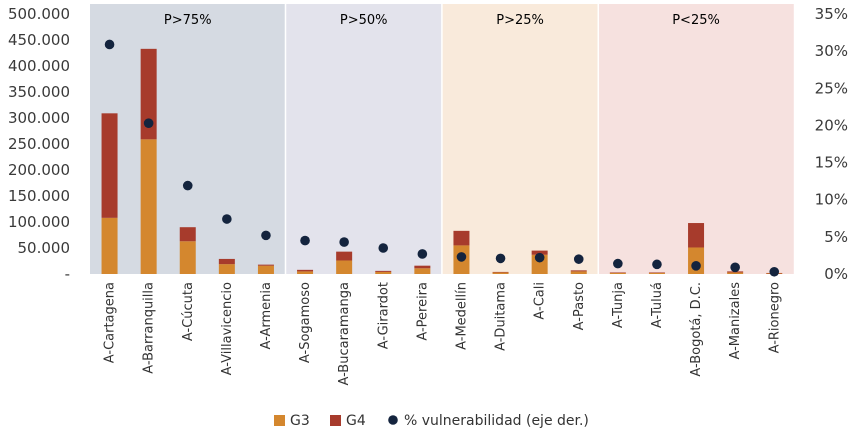 The width and height of the screenshot is (860, 439). I want to click on category-label: A-Cúcuta, so click(188, 311).